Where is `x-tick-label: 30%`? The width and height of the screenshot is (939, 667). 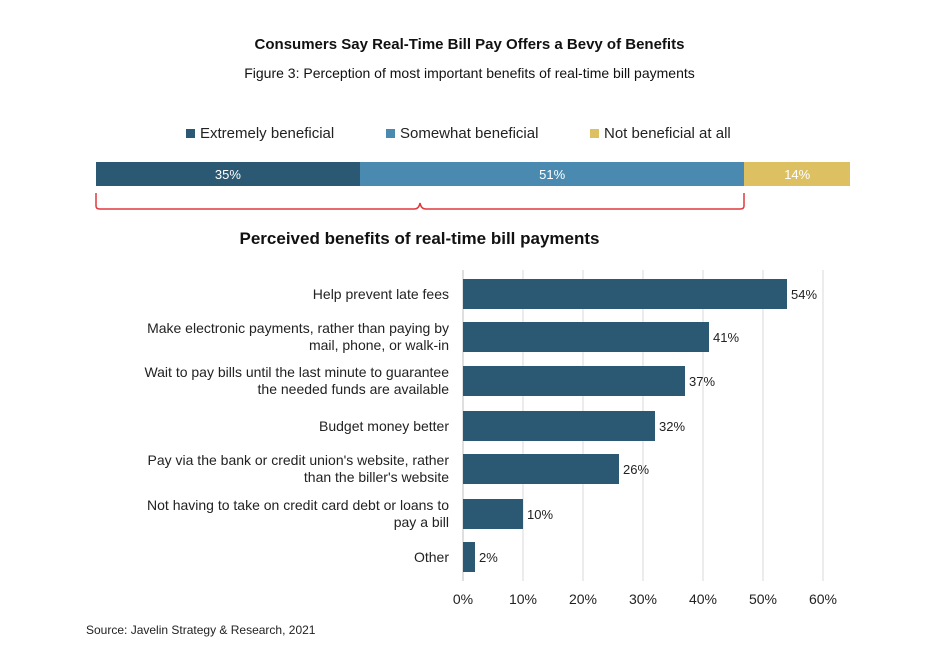 x-tick-label: 30% is located at coordinates (643, 599).